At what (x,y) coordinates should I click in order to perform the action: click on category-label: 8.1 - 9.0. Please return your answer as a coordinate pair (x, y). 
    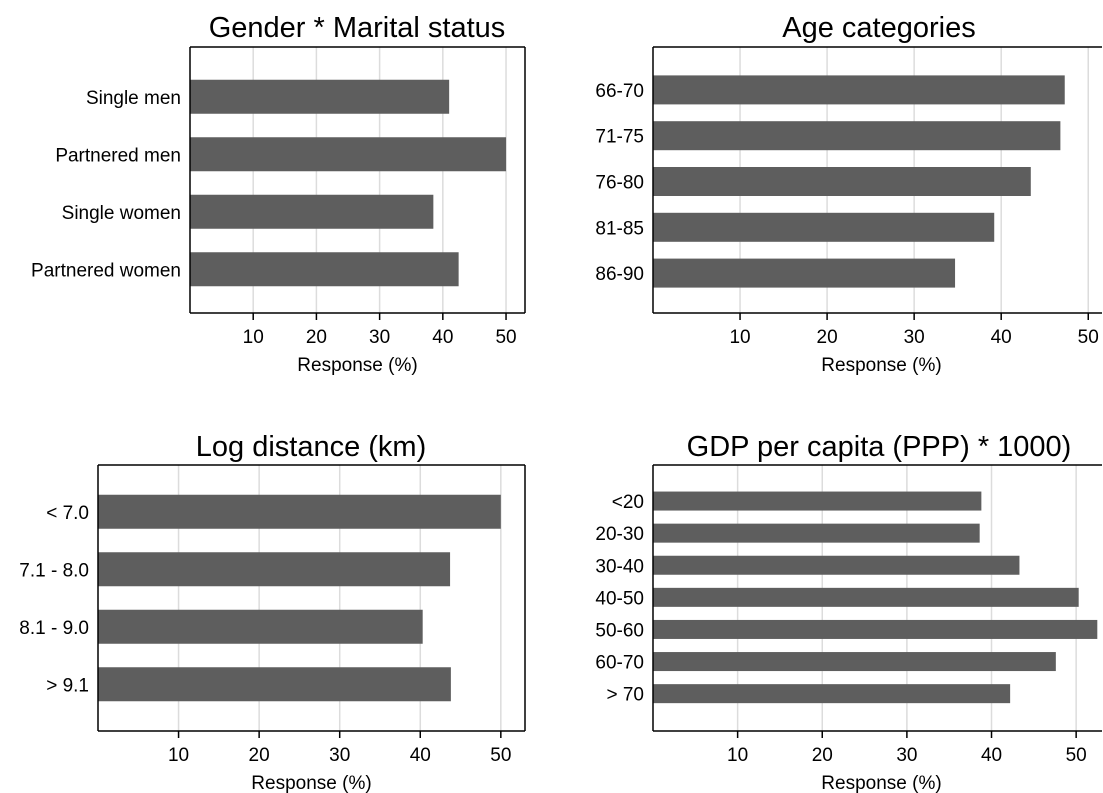
    Looking at the image, I should click on (54, 628).